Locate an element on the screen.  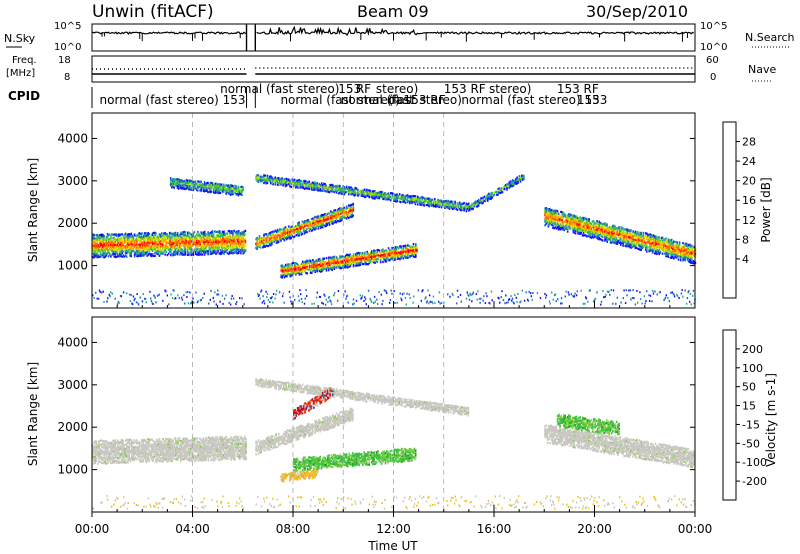
noise-left-tick-top: 10^5 is located at coordinates (67, 26).